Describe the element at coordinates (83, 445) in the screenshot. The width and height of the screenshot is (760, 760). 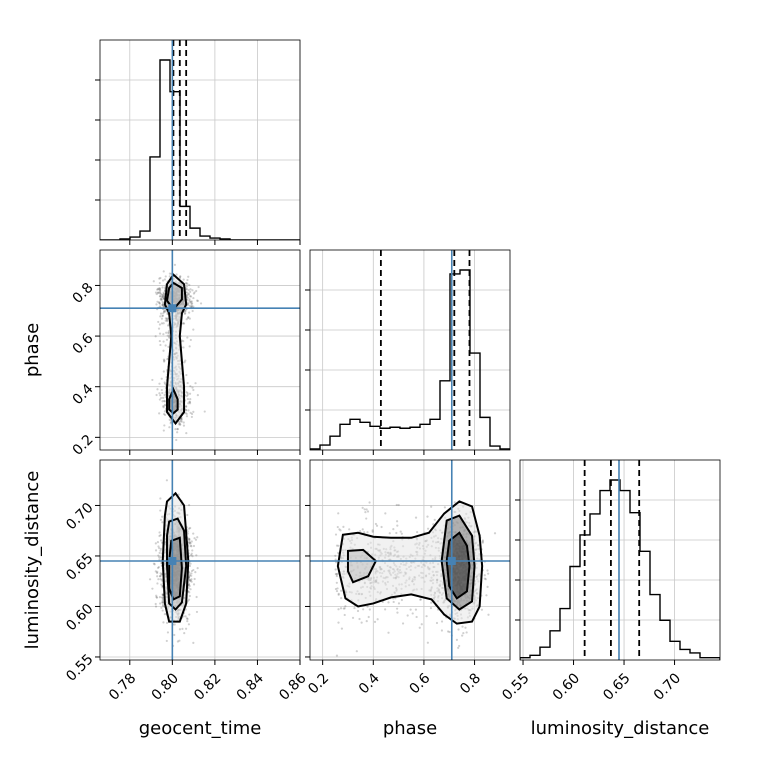
I see `y-tick-label: 0.2` at that location.